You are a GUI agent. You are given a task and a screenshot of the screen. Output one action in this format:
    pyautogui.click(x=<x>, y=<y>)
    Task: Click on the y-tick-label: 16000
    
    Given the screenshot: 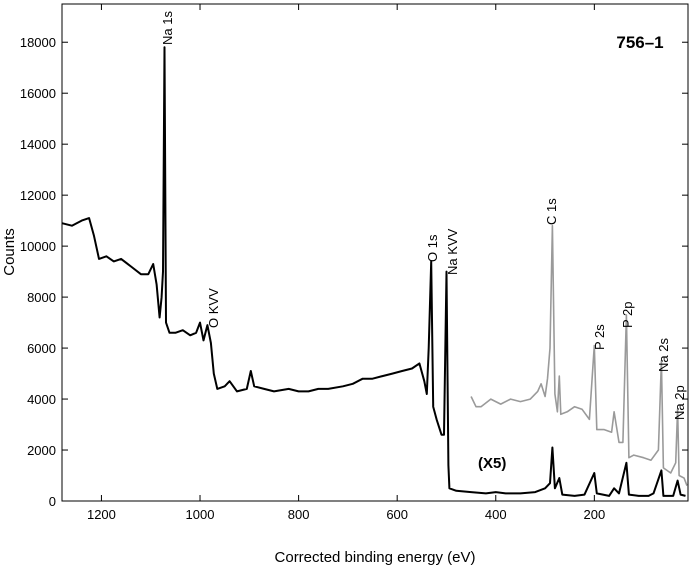 What is the action you would take?
    pyautogui.click(x=38, y=93)
    